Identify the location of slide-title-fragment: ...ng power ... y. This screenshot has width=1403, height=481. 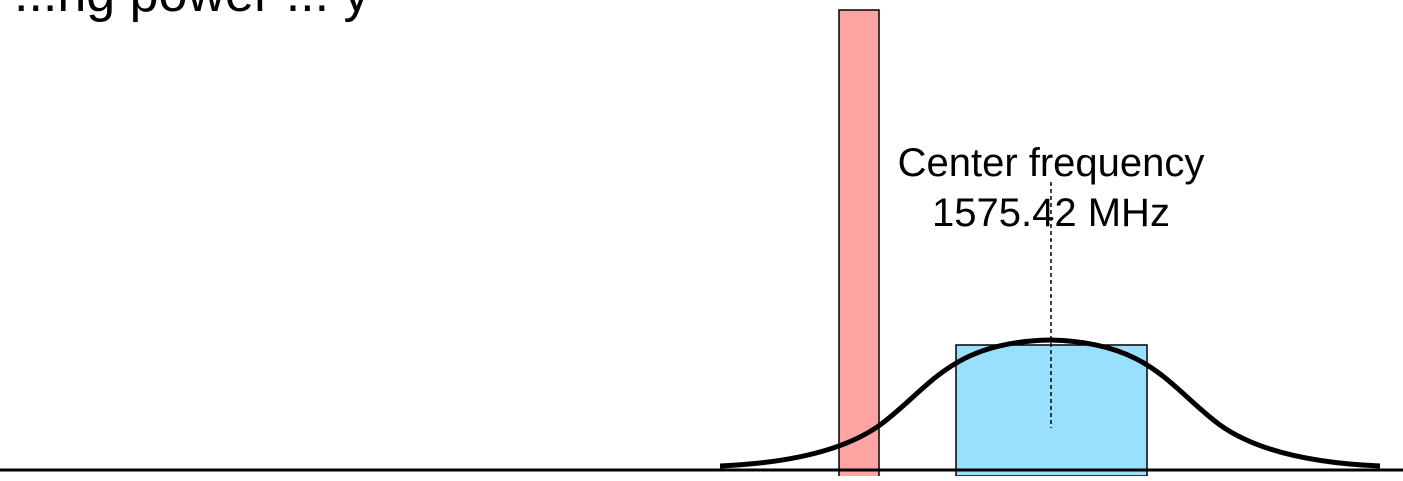
(192, 12).